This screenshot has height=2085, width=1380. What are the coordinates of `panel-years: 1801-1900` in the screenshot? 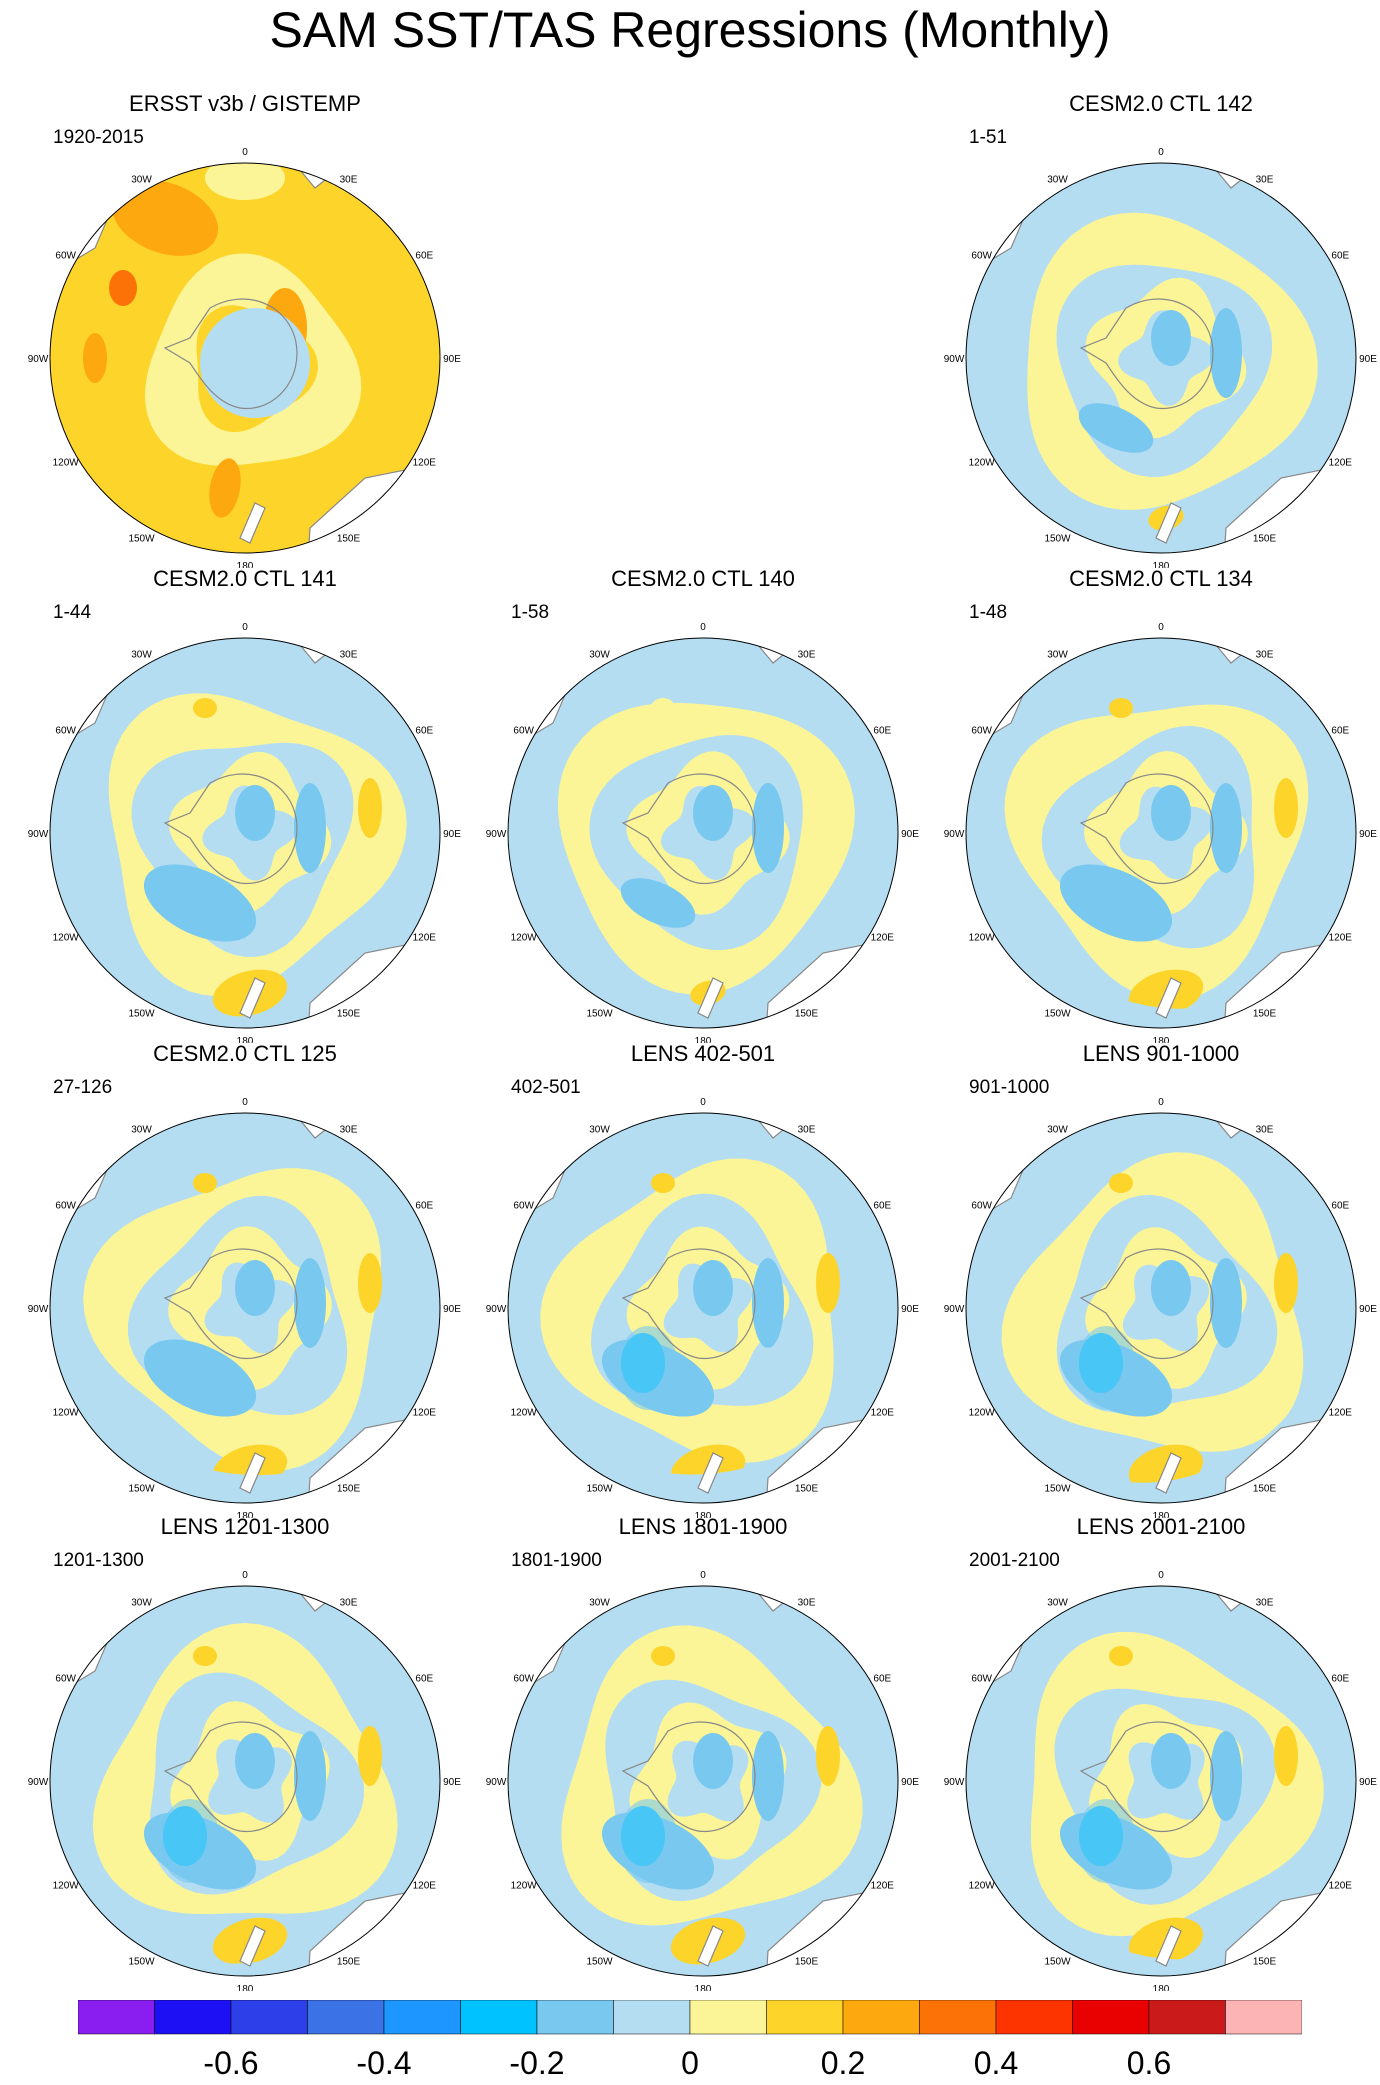 It's located at (556, 1560).